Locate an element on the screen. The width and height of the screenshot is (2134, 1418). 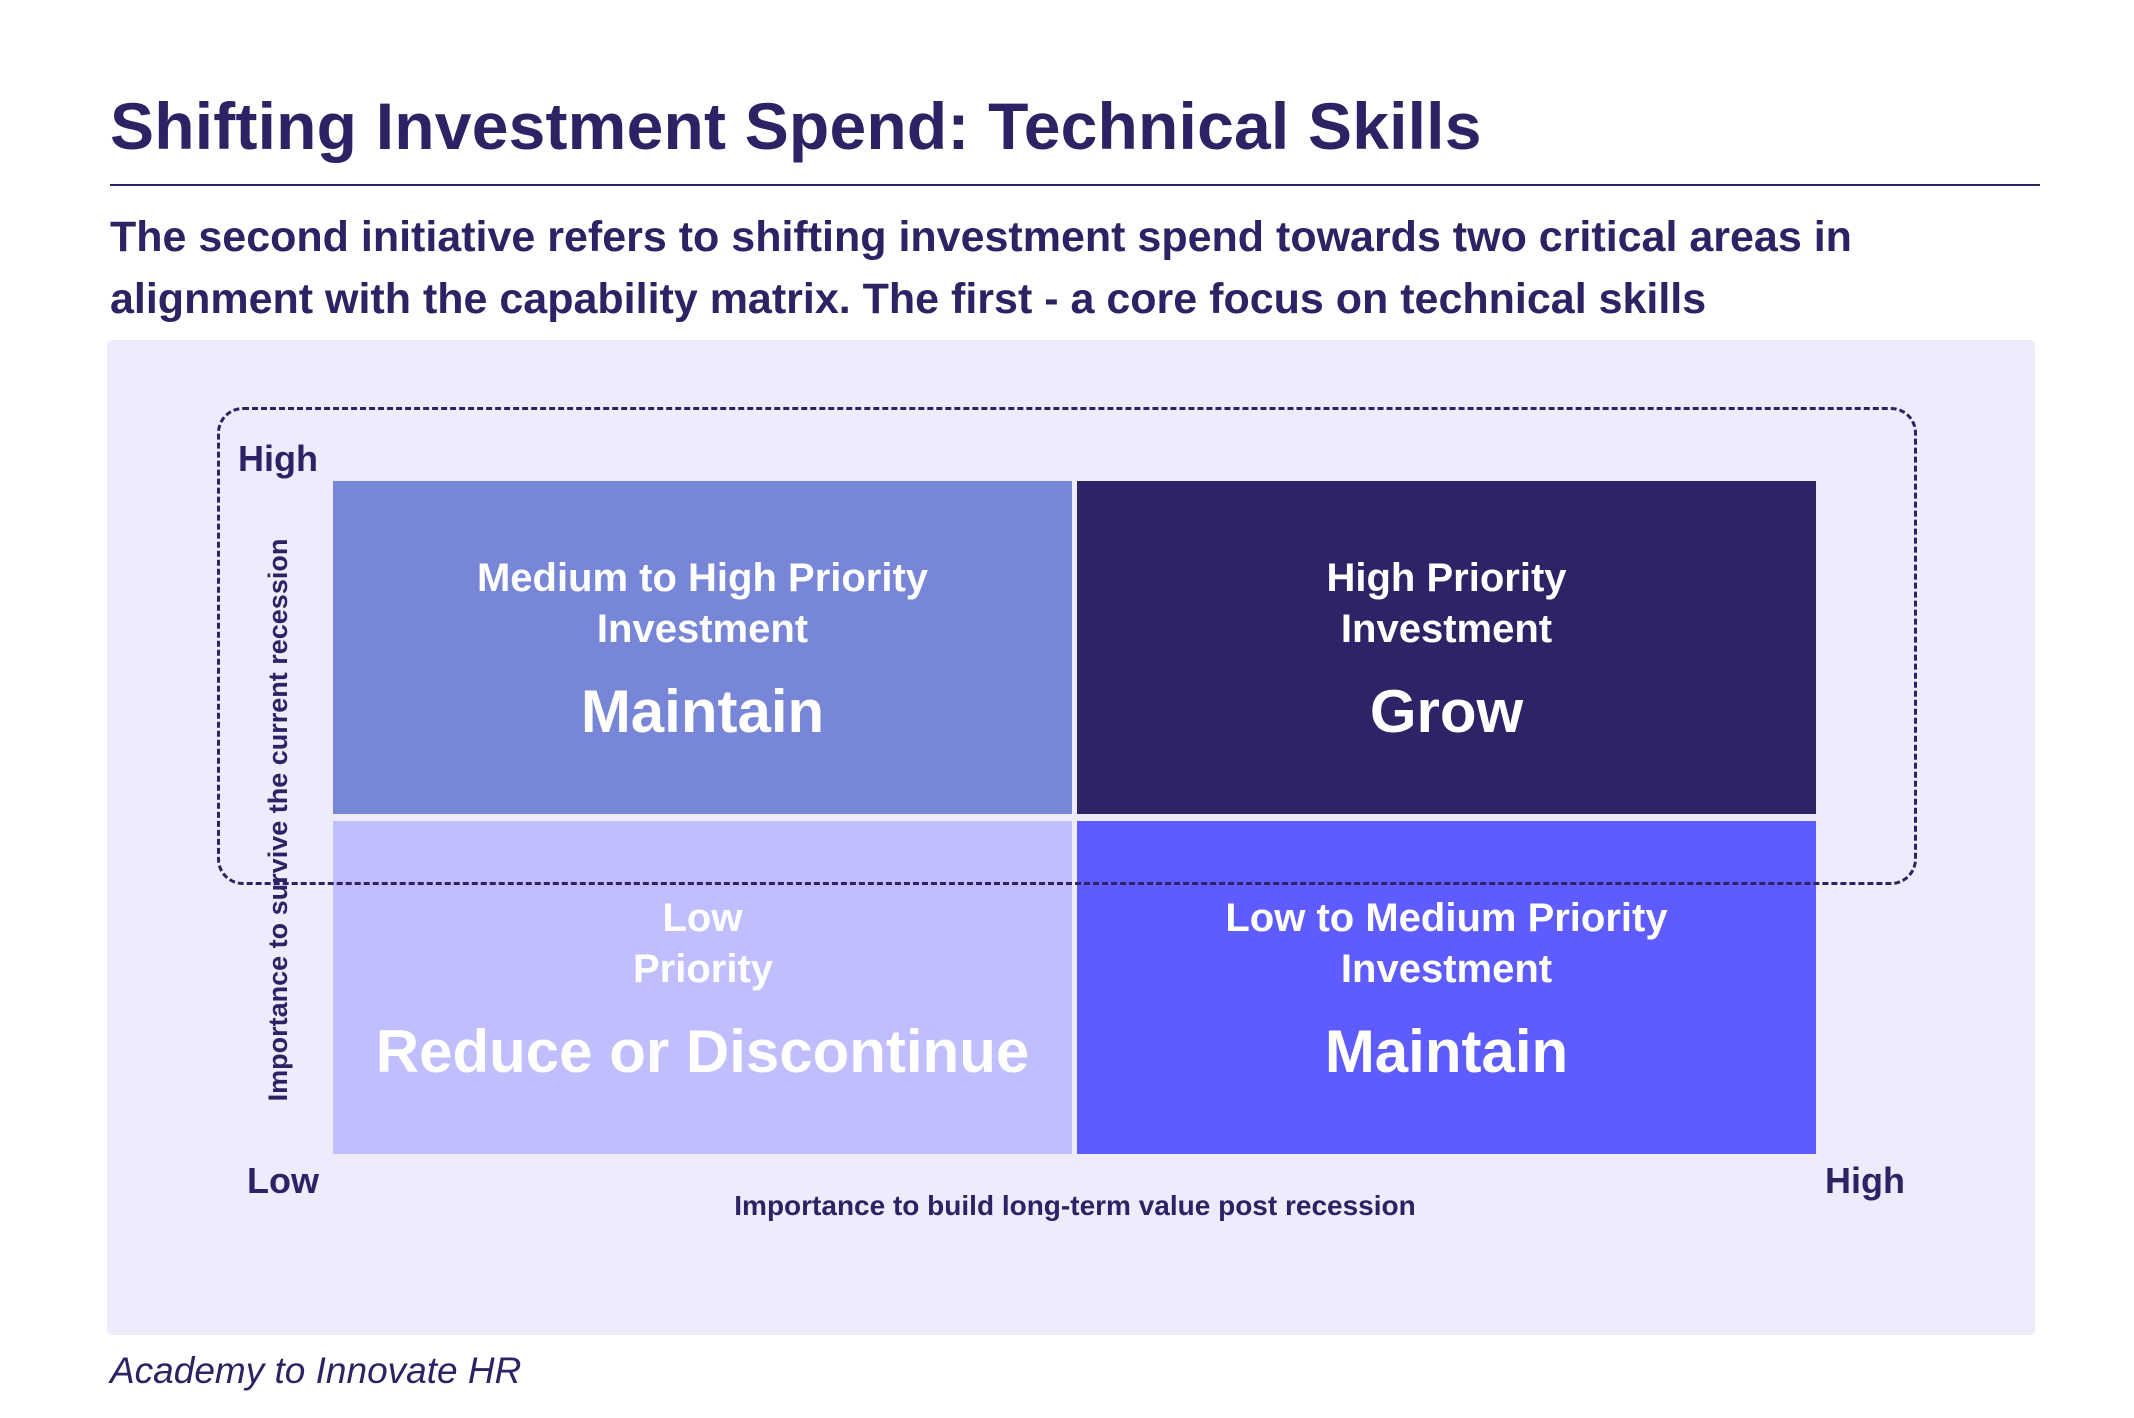
quadrant-action: Grow is located at coordinates (1446, 711).